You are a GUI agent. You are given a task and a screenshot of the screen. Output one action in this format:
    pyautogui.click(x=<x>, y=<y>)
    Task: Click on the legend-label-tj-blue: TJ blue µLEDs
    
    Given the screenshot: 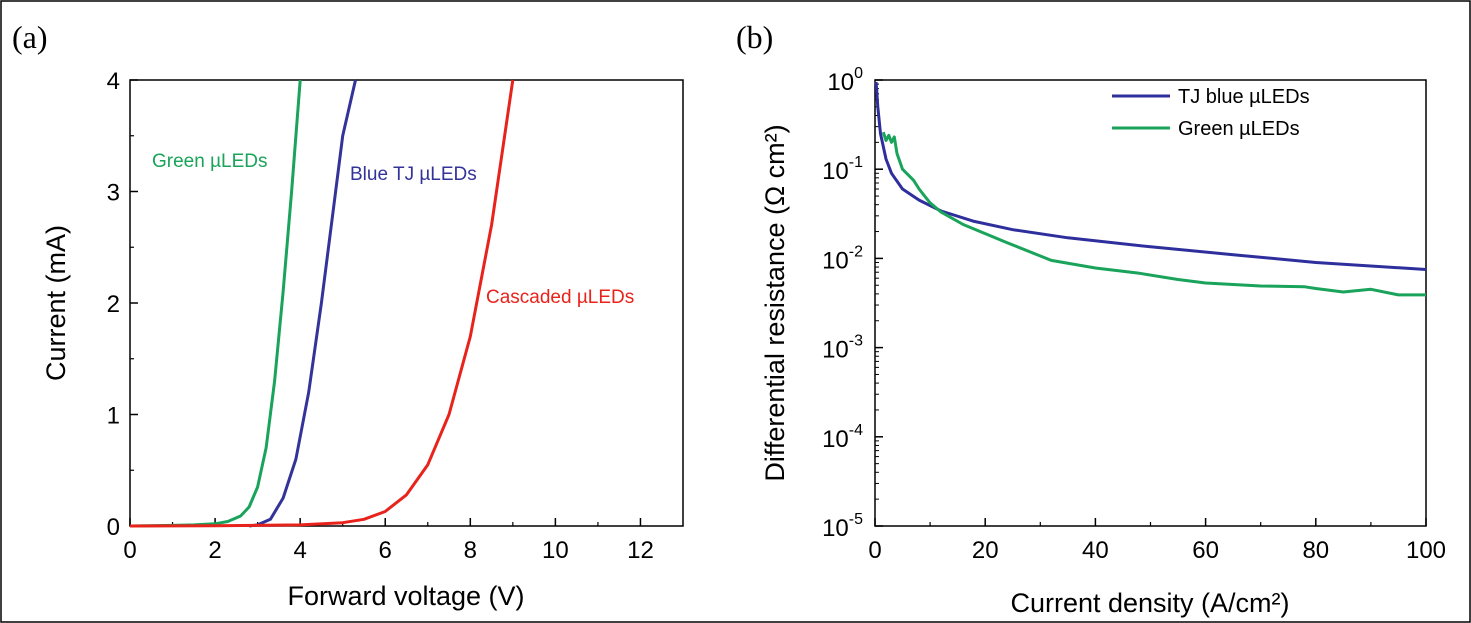 What is the action you would take?
    pyautogui.click(x=1244, y=97)
    